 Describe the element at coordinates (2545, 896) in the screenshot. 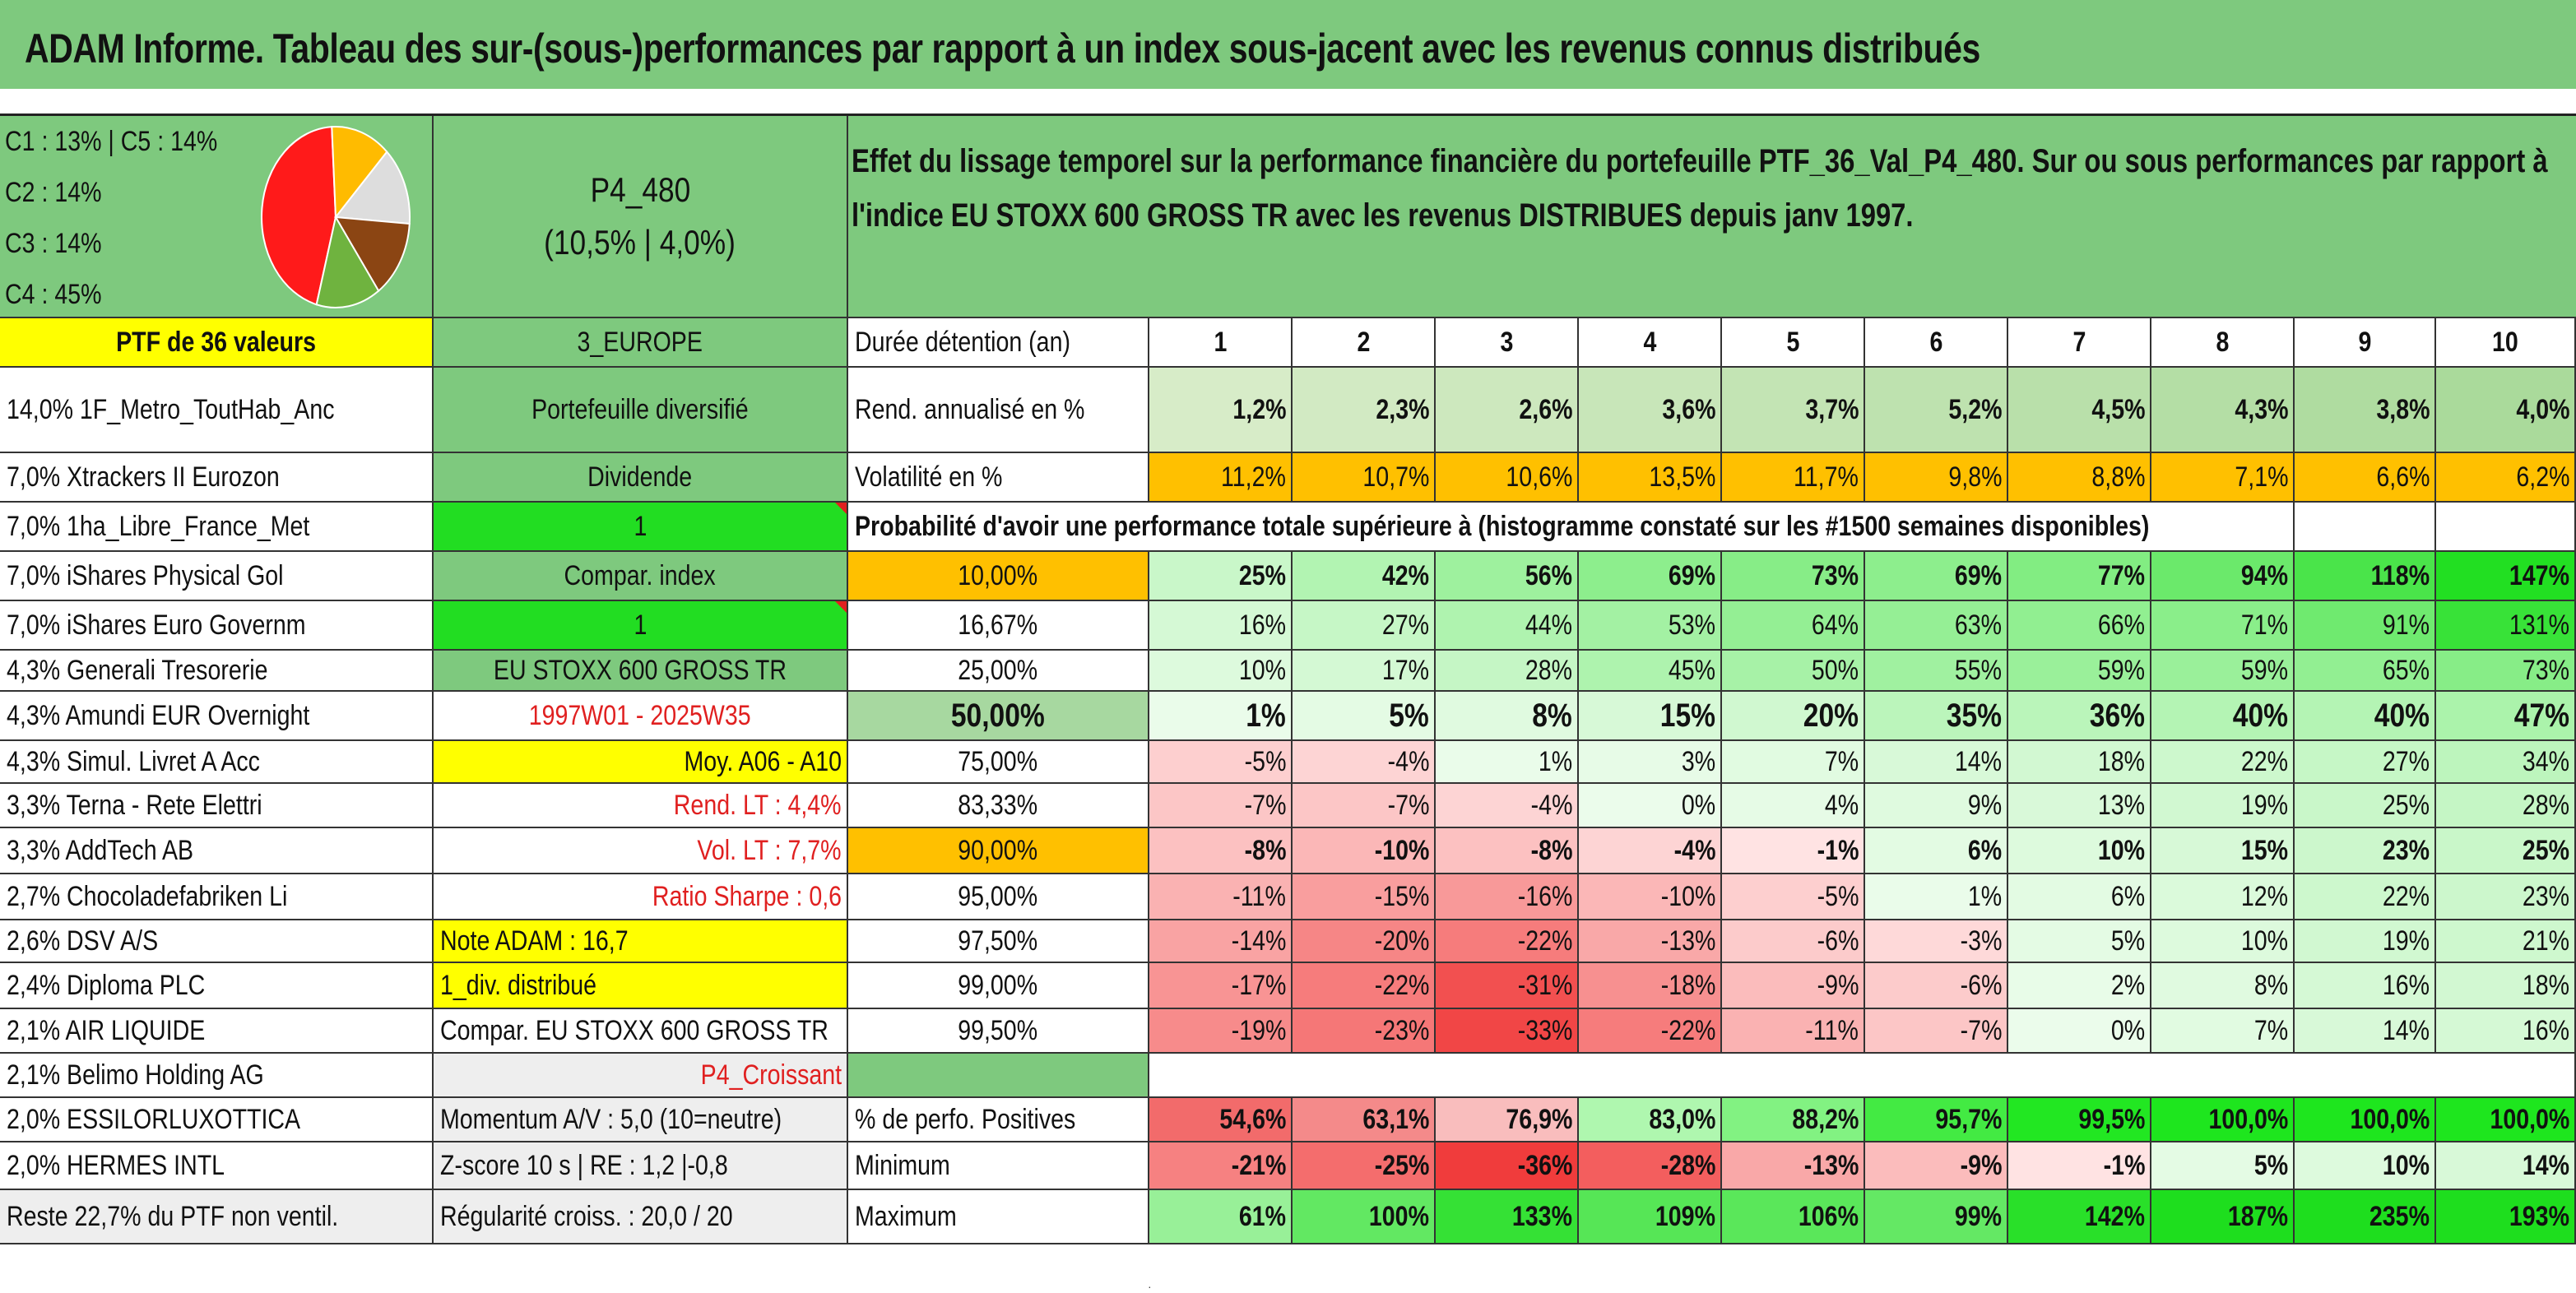

I see `probability-value-text: 23%` at that location.